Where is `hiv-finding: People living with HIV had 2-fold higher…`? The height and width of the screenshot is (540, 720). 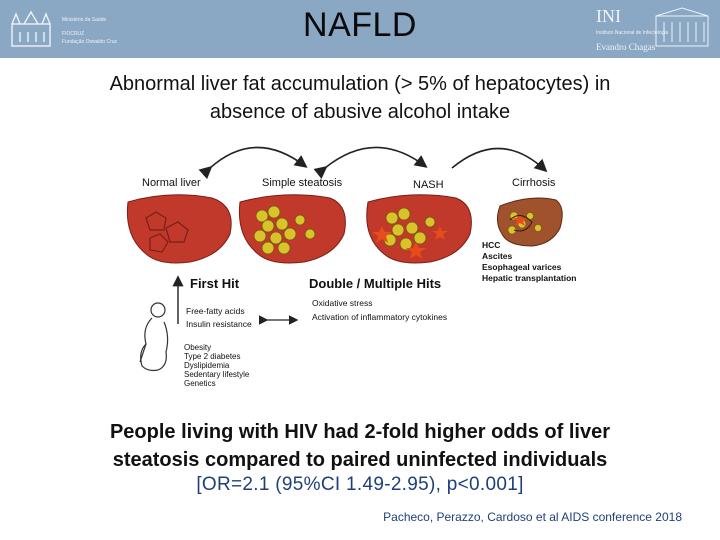 hiv-finding: People living with HIV had 2-fold higher… is located at coordinates (360, 446).